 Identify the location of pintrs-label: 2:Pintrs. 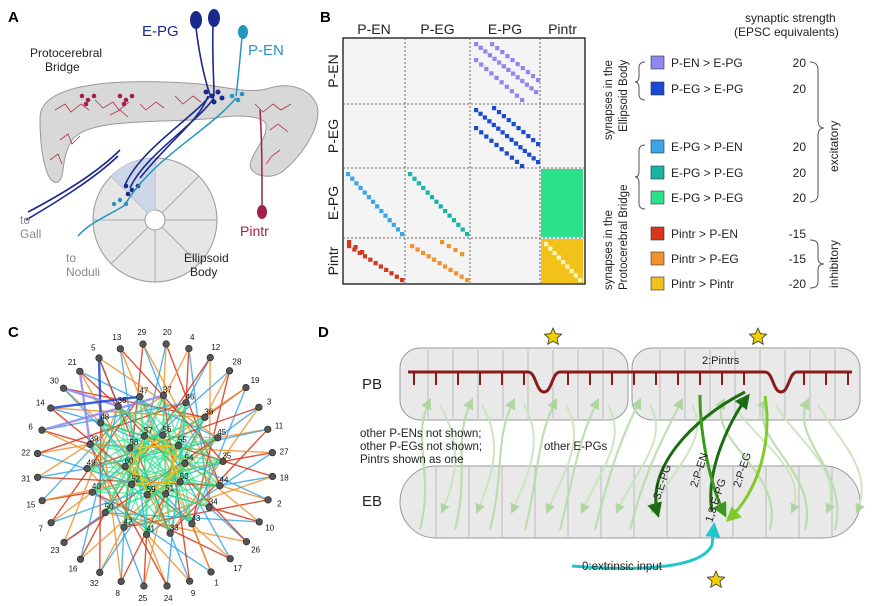
(721, 361).